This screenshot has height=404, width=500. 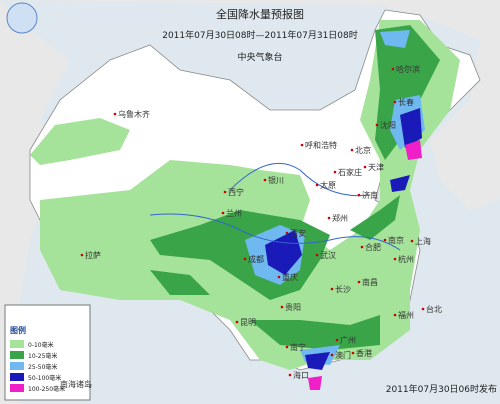 What do you see at coordinates (248, 322) in the screenshot?
I see `city-label: 昆明` at bounding box center [248, 322].